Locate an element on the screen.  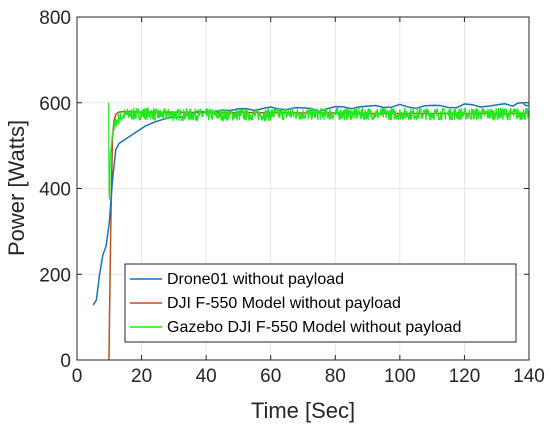
y-tick-label: 400 is located at coordinates (55, 190).